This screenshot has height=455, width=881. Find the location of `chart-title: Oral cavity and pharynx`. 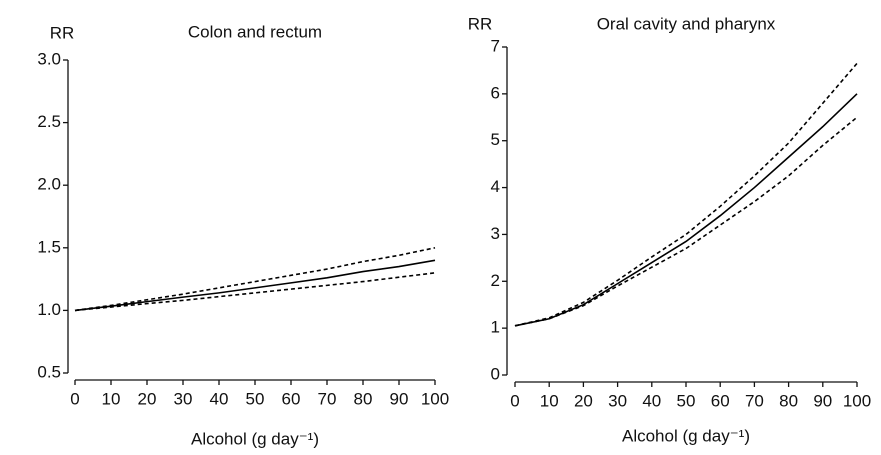

chart-title: Oral cavity and pharynx is located at coordinates (686, 23).